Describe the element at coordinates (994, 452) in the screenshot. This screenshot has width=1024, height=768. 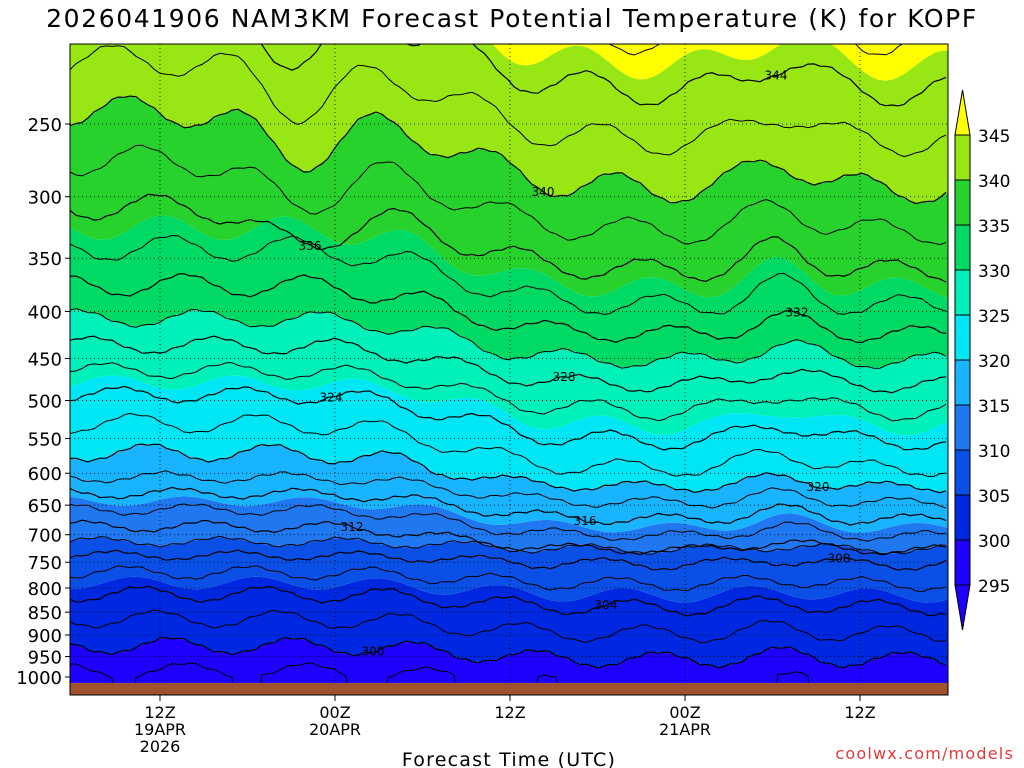
I see `colorbar-label-310: 310` at that location.